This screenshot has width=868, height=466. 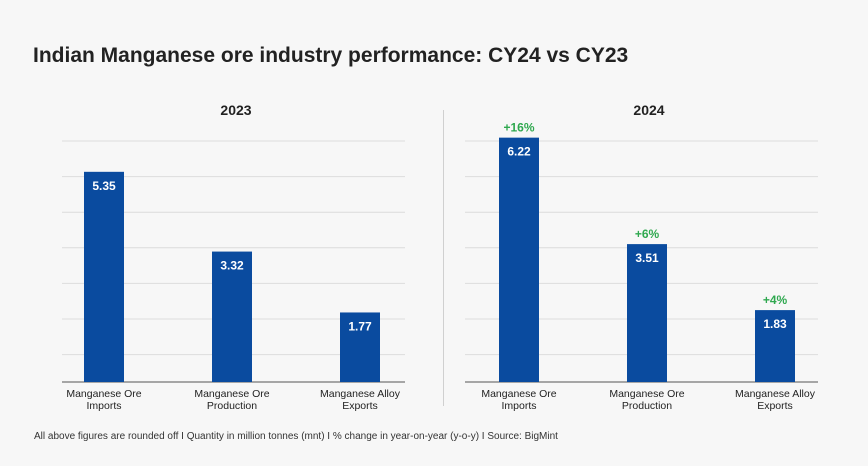 What do you see at coordinates (519, 152) in the screenshot?
I see `data-label: 6.22` at bounding box center [519, 152].